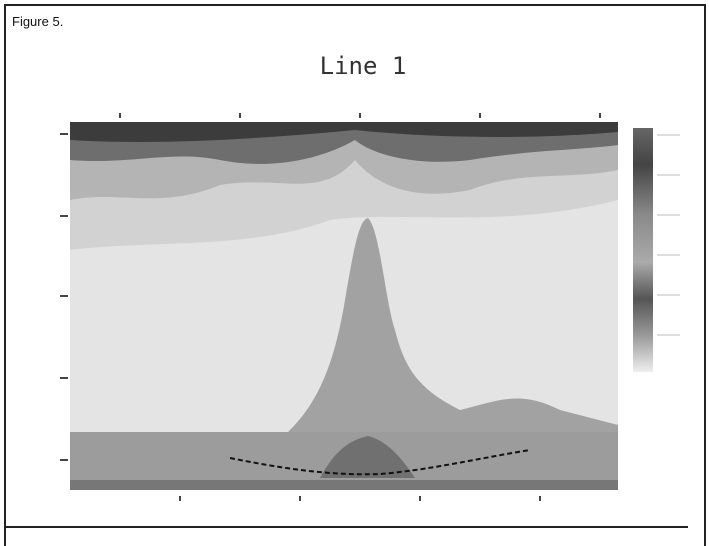  Describe the element at coordinates (363, 66) in the screenshot. I see `figure-title: Line 1` at that location.